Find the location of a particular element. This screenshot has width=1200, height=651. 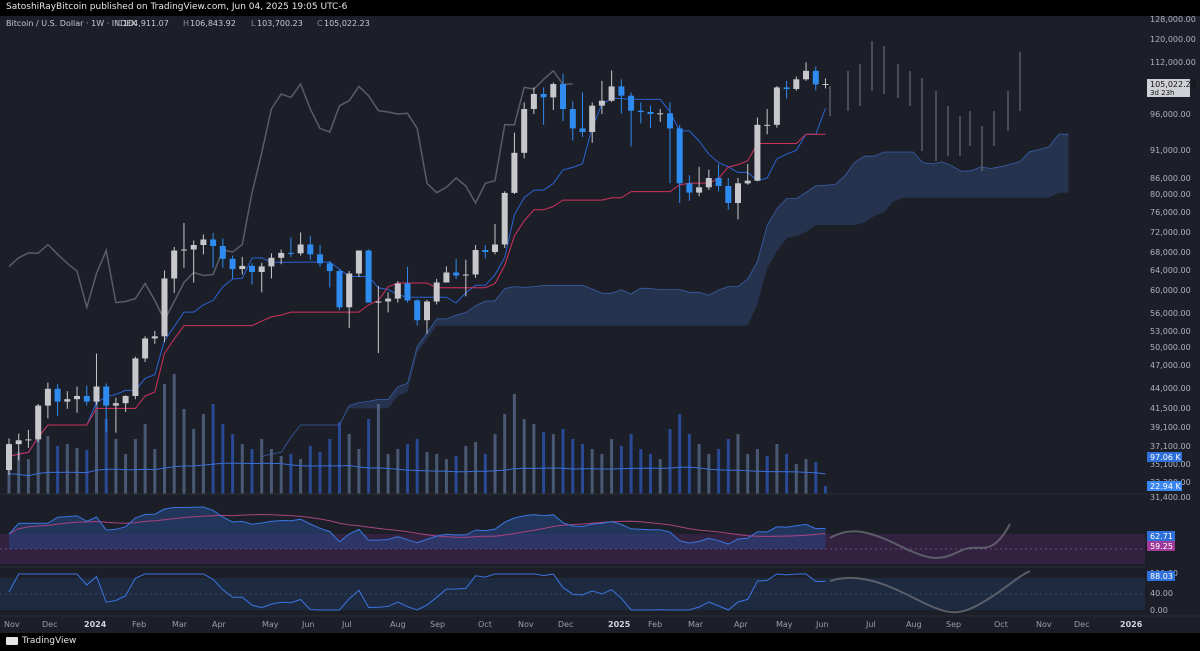

price-tick: 41,500.00 is located at coordinates (1170, 408).